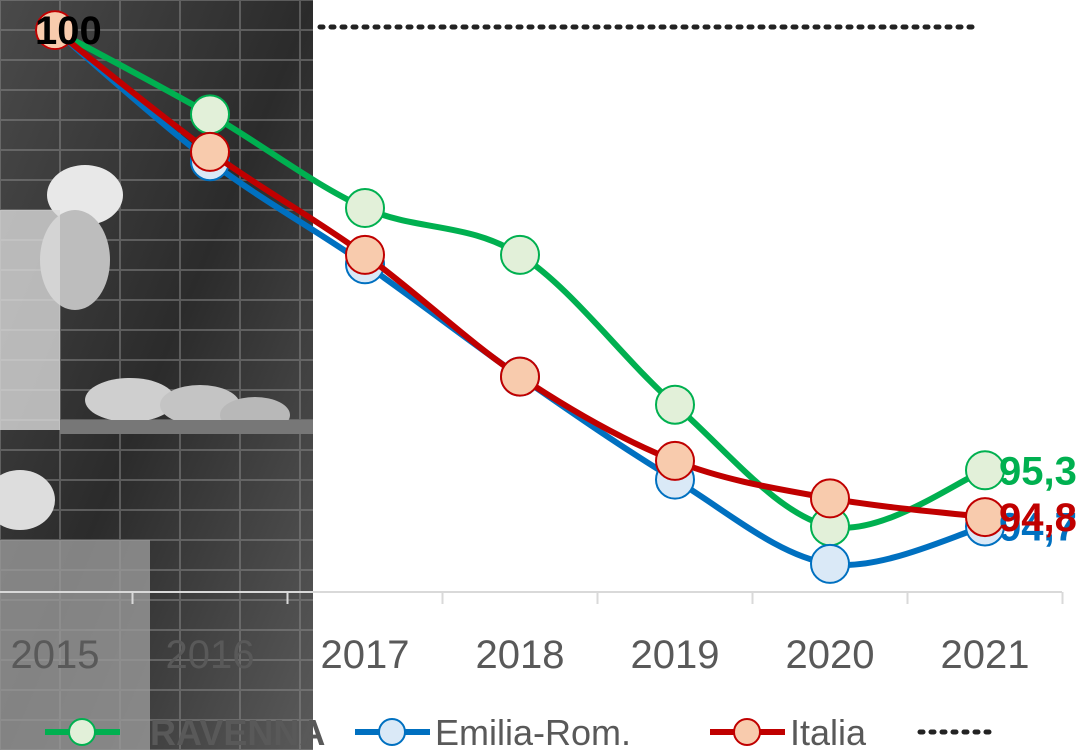  What do you see at coordinates (520, 655) in the screenshot?
I see `x-tick-label: 2018` at bounding box center [520, 655].